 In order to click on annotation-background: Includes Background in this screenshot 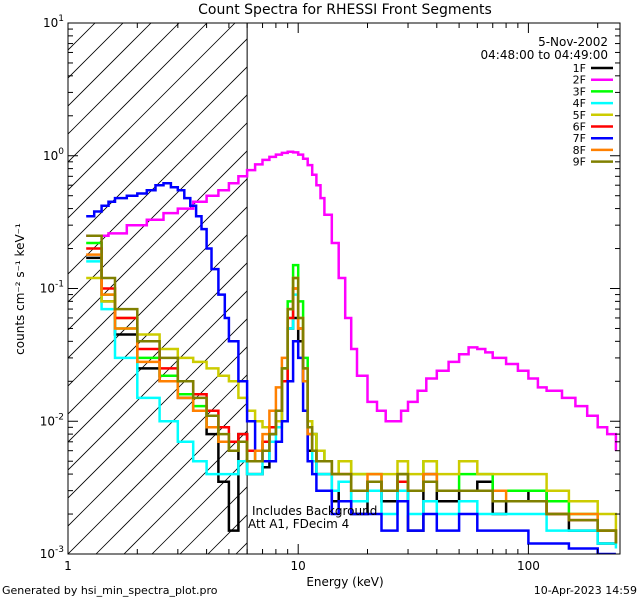, I will do `click(315, 511)`.